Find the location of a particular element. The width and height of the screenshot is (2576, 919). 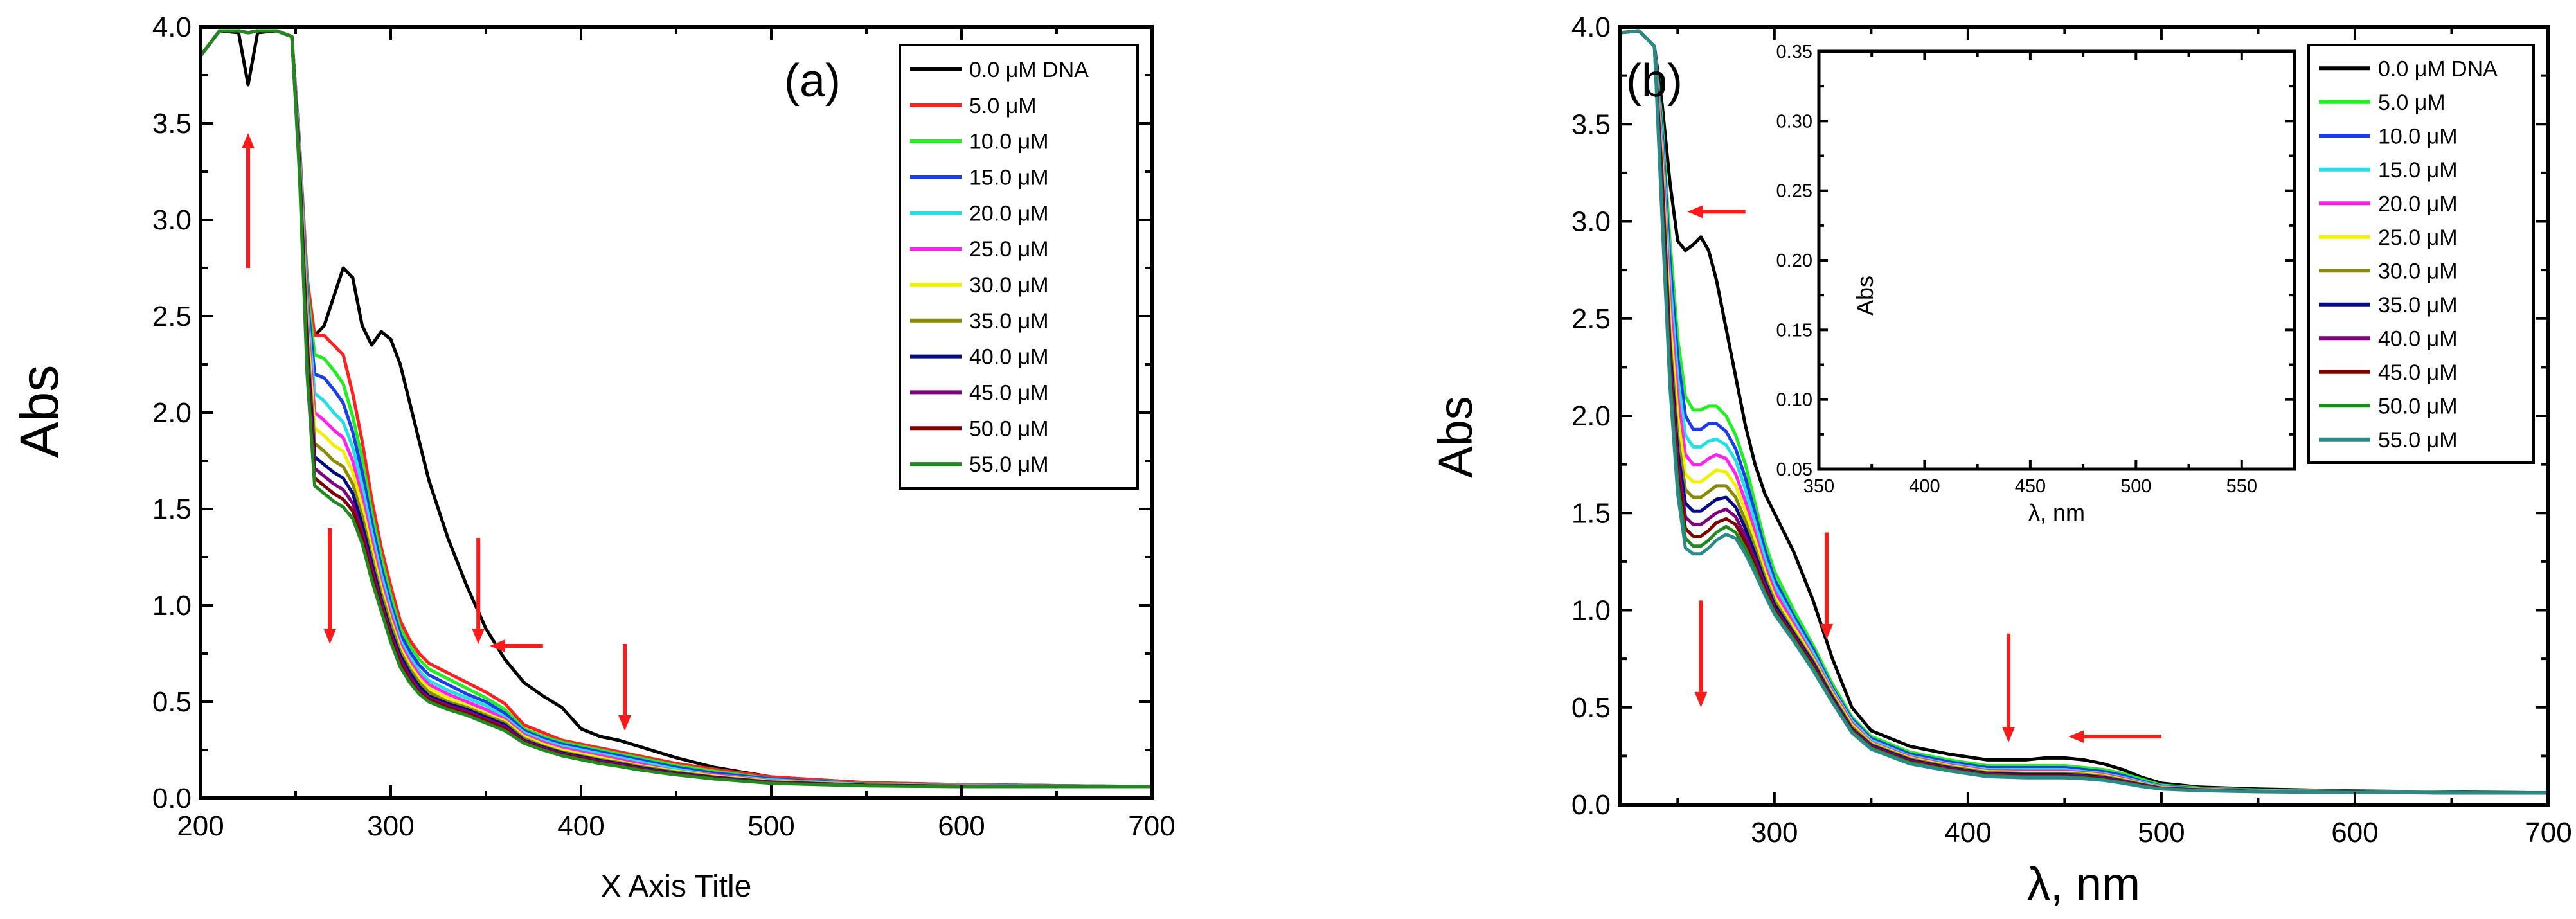

y-tick-label: 1.5 is located at coordinates (1591, 513).